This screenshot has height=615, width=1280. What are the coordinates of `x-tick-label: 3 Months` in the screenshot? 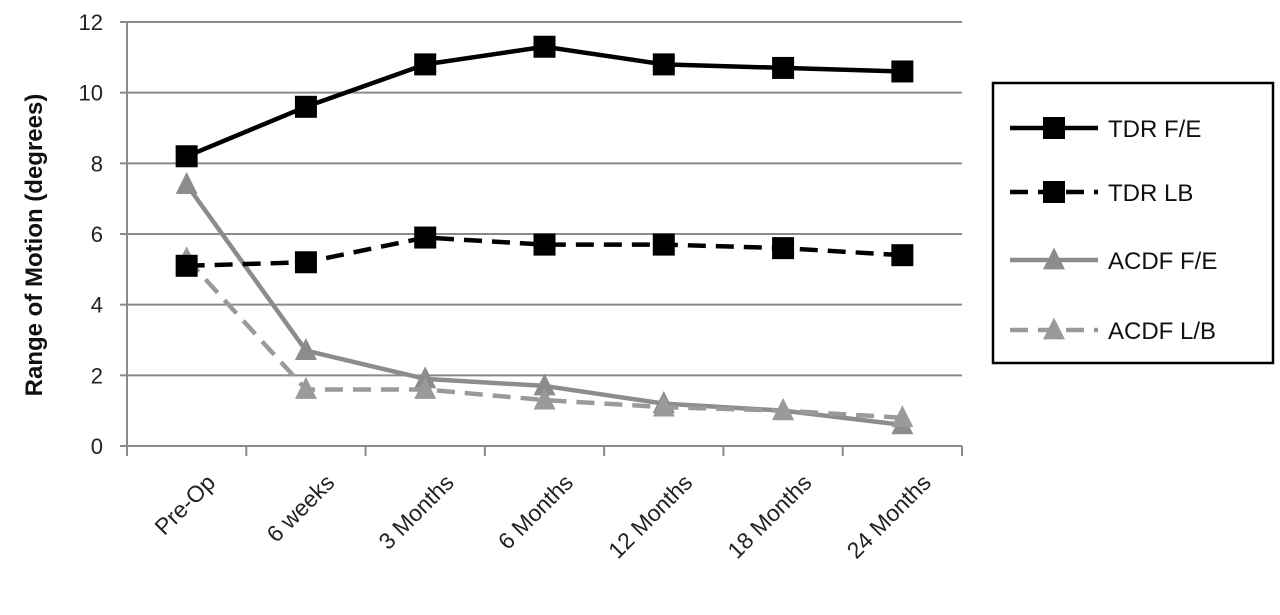 It's located at (415, 511).